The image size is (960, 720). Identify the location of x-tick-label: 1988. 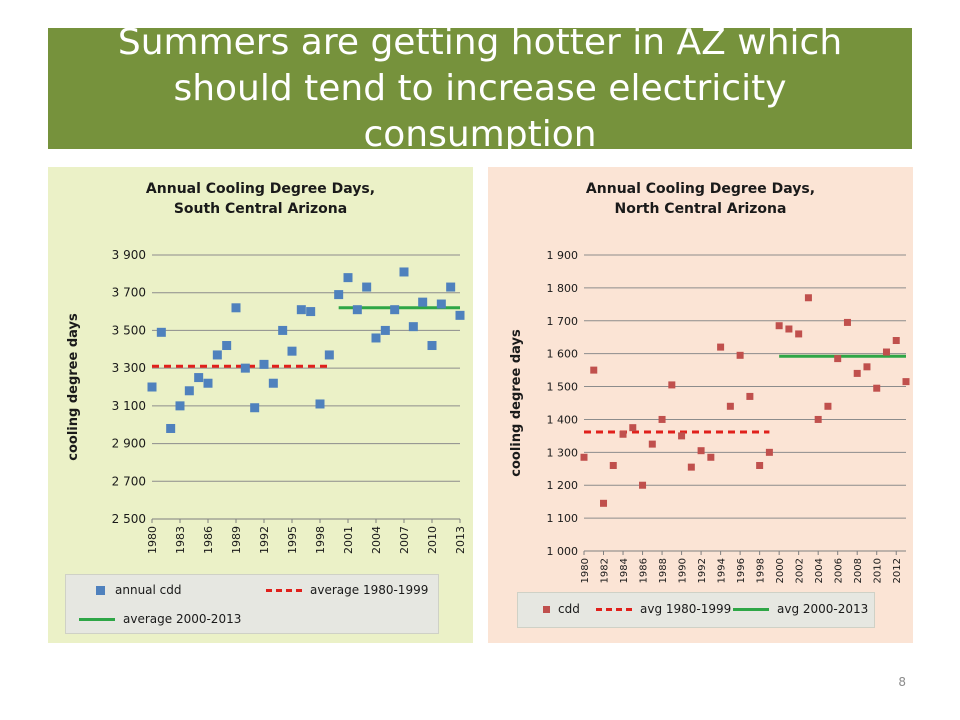
(663, 570).